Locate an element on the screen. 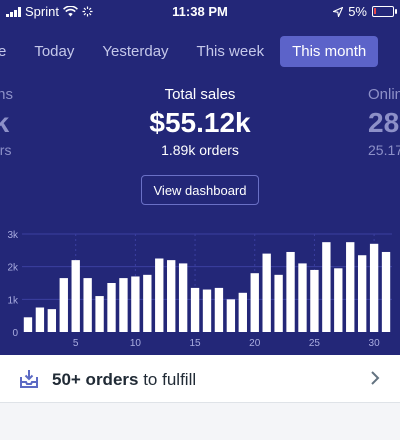  sessions-metric: sions 6k sitors is located at coordinates (6, 122).